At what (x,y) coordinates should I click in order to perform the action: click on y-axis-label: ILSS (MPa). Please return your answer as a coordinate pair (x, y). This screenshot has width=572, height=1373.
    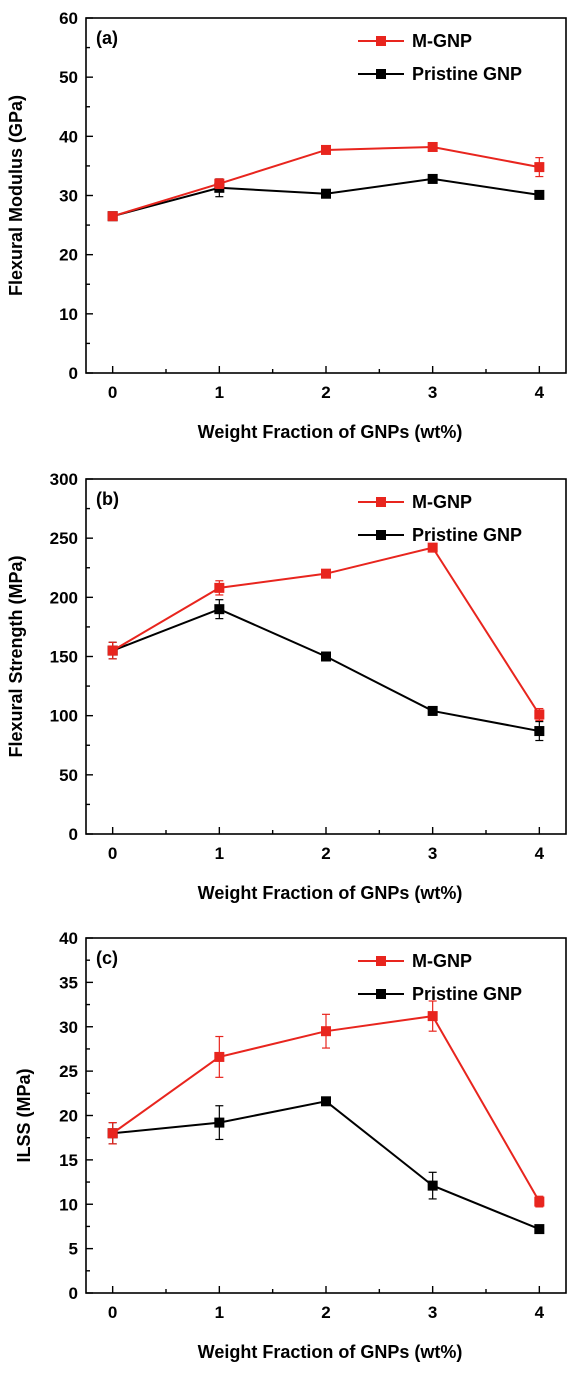
    Looking at the image, I should click on (24, 1115).